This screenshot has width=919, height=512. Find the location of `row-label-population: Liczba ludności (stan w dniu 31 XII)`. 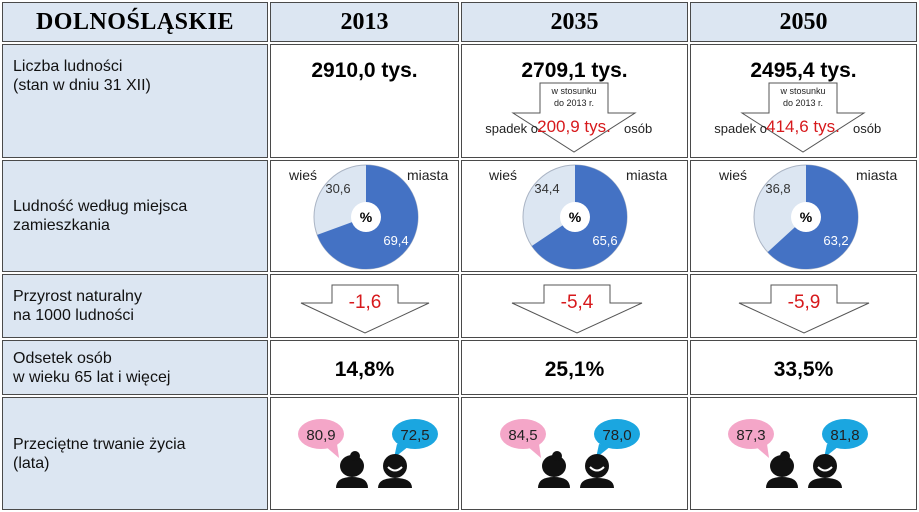

row-label-population: Liczba ludności (stan w dniu 31 XII) is located at coordinates (135, 101).